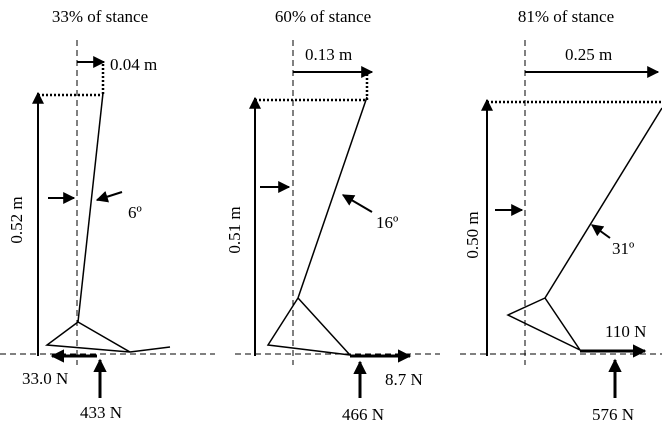 This screenshot has height=433, width=662. I want to click on horizontal-force: 110 N, so click(625, 331).